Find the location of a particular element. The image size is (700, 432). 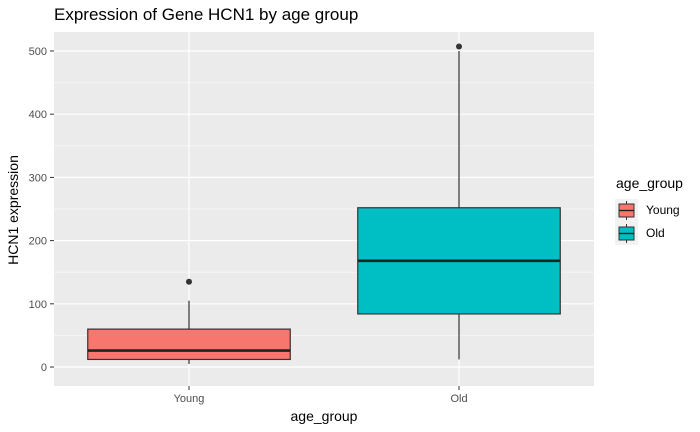

legend-item-old: Old is located at coordinates (640, 233).